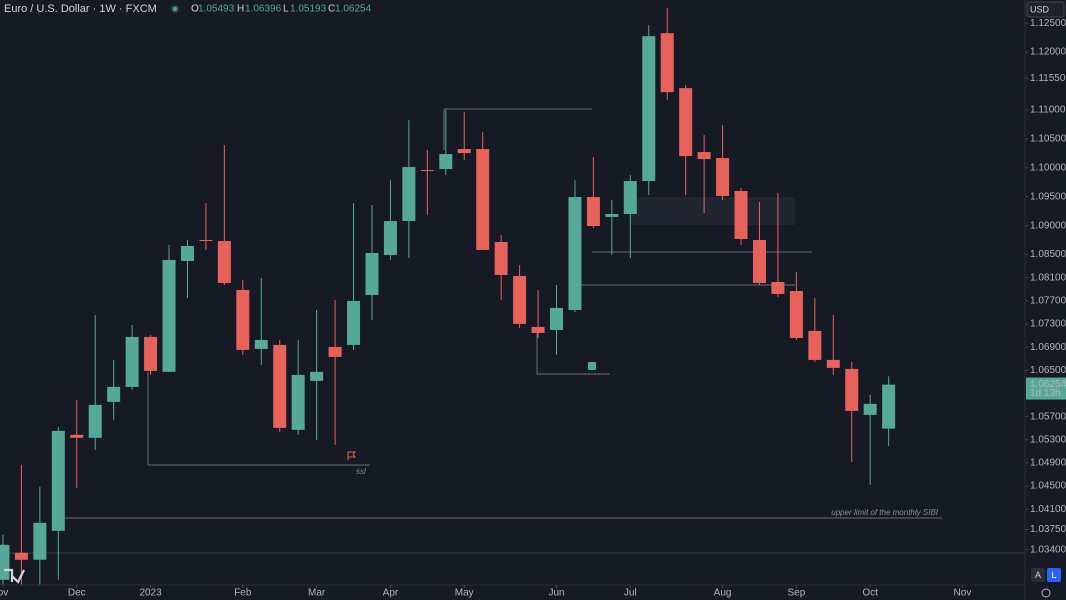 Image resolution: width=1066 pixels, height=600 pixels. I want to click on price-axis, so click(1045, 300).